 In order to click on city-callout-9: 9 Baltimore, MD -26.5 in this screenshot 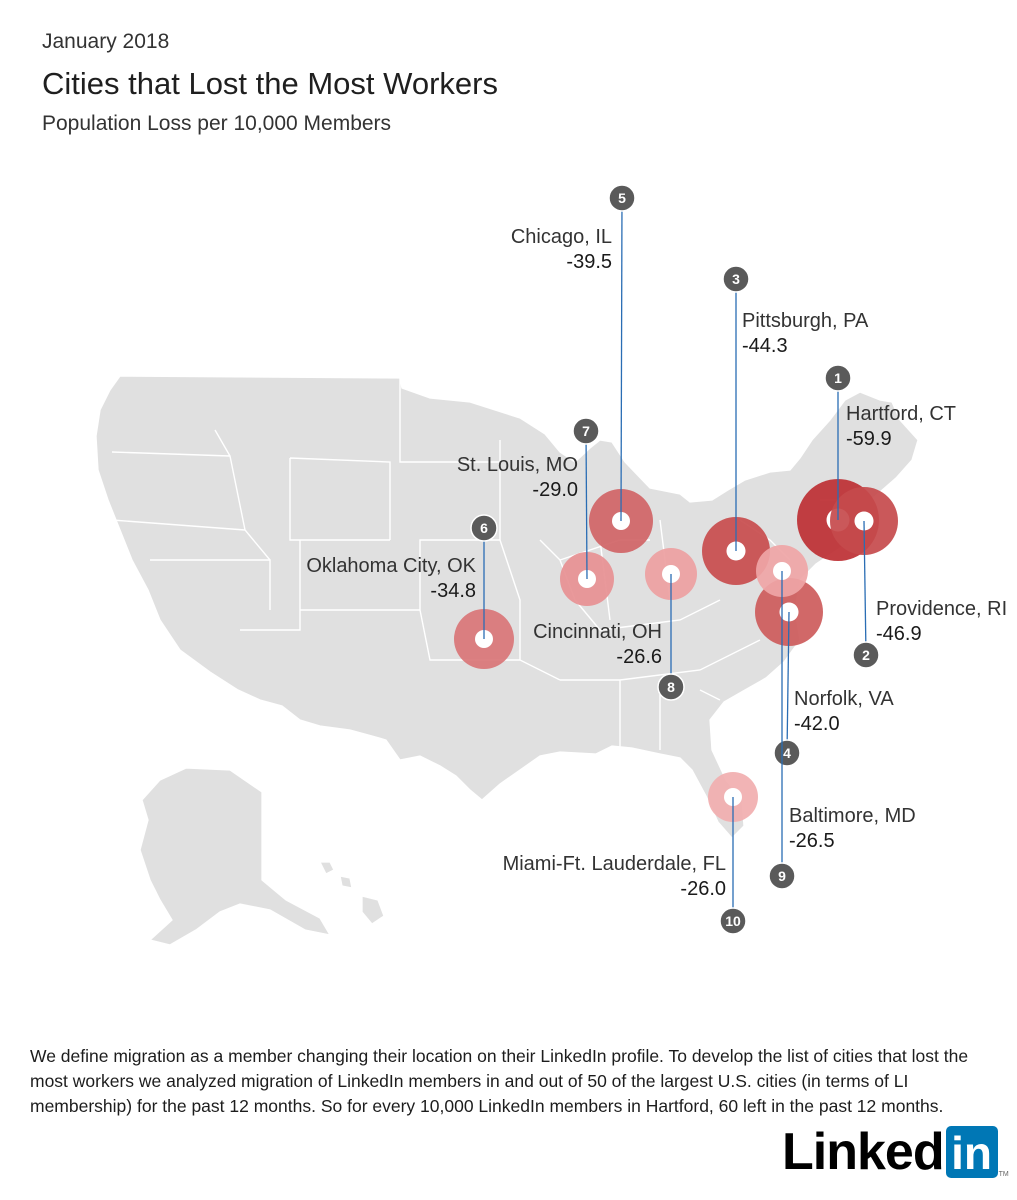, I will do `click(842, 730)`.